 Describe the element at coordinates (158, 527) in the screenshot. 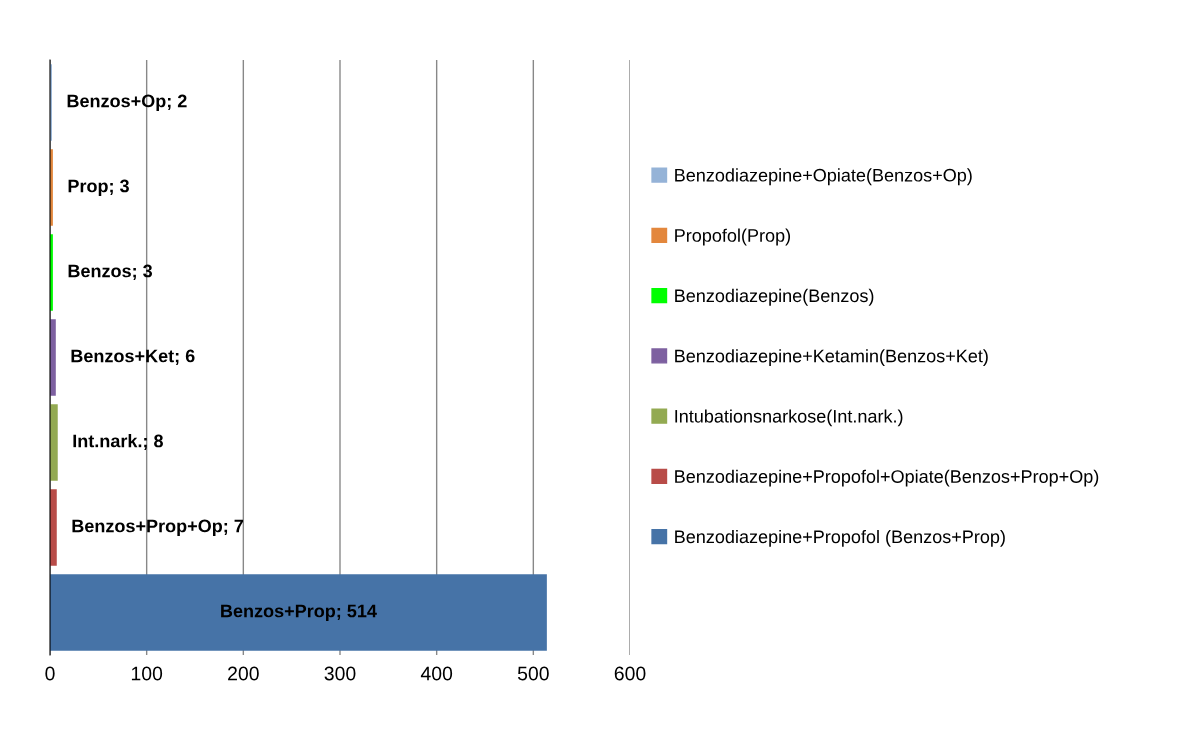

I see `data-label: Benzos+Prop+Op; 7` at that location.